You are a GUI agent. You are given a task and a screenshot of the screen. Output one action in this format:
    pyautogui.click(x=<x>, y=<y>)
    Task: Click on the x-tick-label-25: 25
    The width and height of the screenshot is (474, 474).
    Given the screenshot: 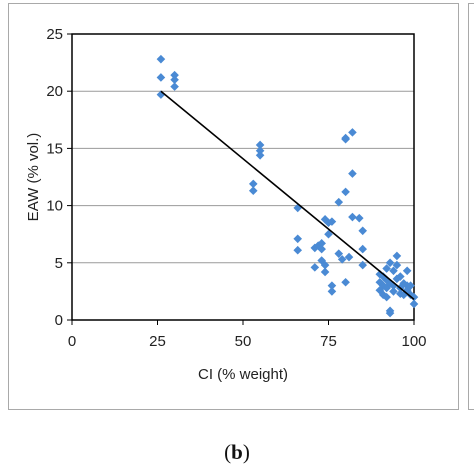 What is the action you would take?
    pyautogui.click(x=157, y=341)
    